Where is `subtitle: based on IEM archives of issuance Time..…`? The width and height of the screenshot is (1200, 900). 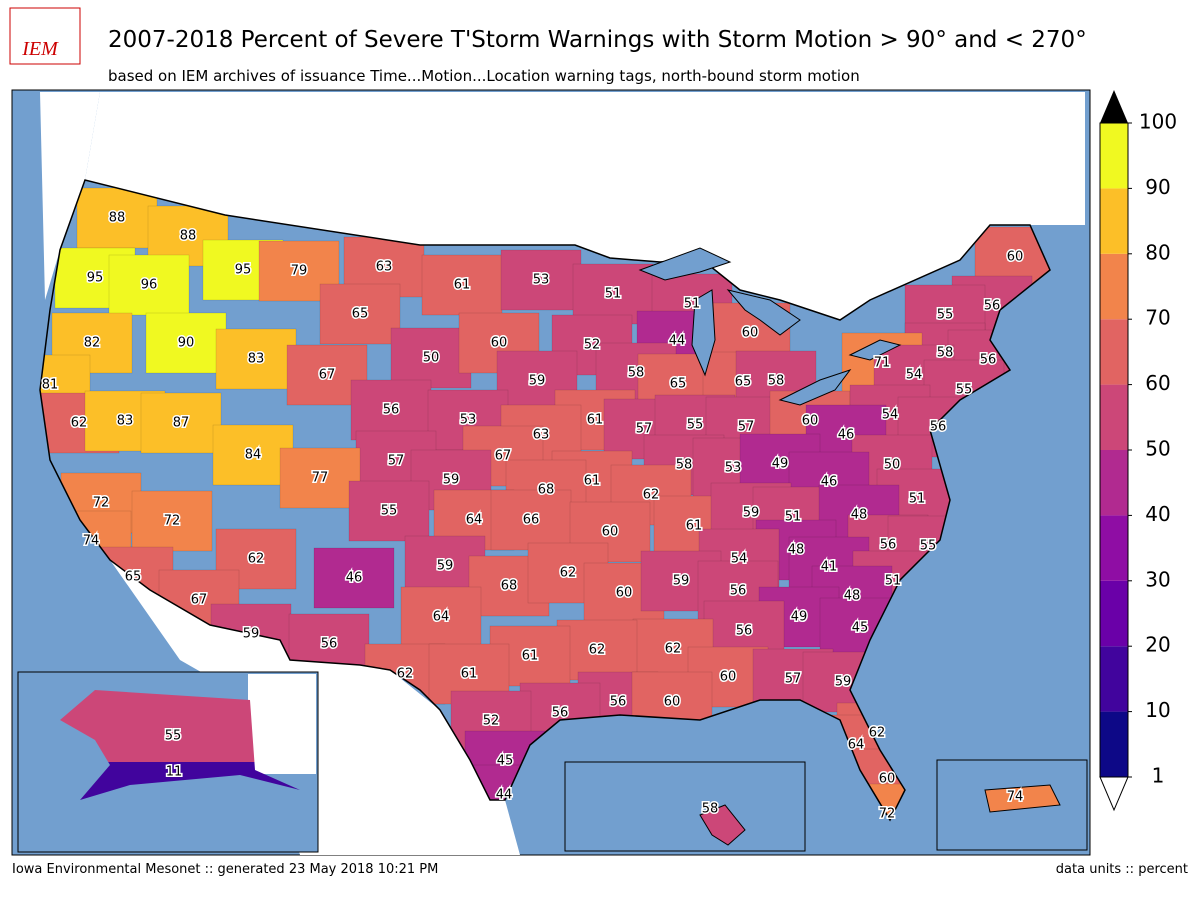 subtitle: based on IEM archives of issuance Time..… is located at coordinates (484, 76).